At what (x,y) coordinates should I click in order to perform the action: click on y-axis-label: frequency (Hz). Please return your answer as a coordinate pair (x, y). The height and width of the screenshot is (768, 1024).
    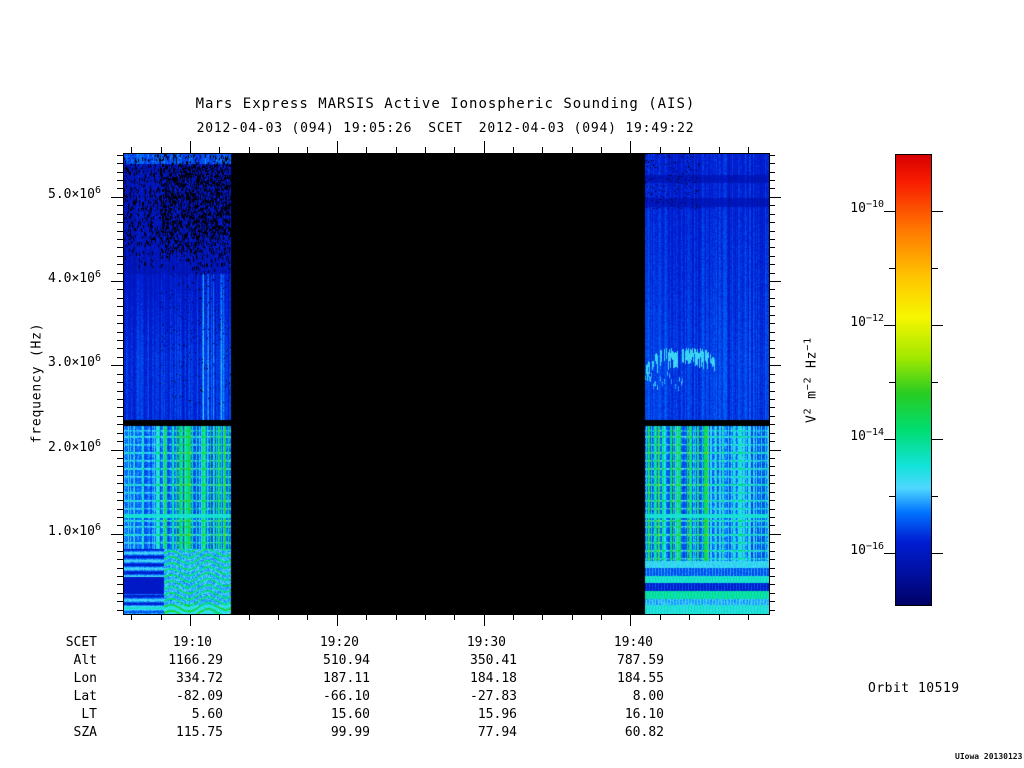
    Looking at the image, I should click on (37, 383).